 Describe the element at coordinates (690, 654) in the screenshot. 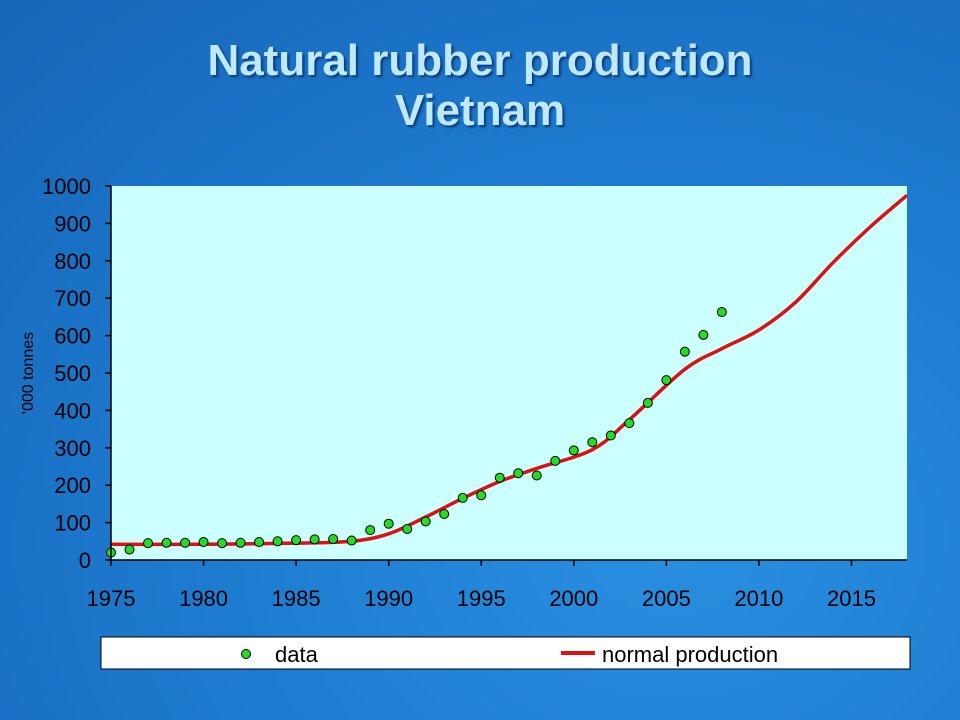

I see `legend-label-normal-production: normal production` at that location.